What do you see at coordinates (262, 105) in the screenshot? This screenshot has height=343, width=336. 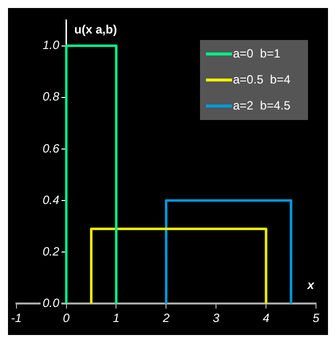 I see `legend-label: a=2 b=4.5` at bounding box center [262, 105].